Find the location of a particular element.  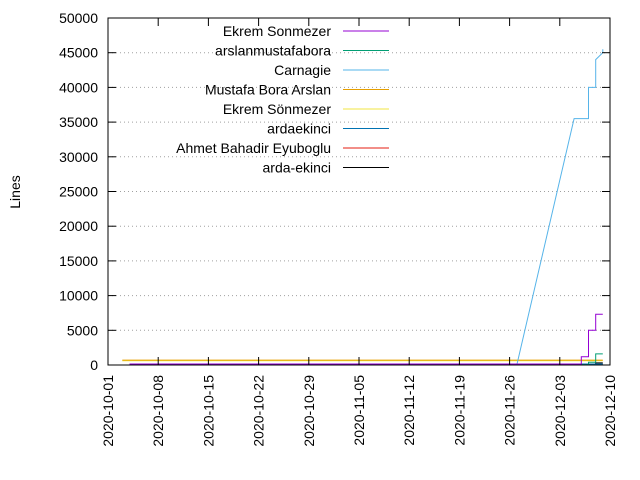

legend-label: Ahmet Bahadir Eyuboglu is located at coordinates (253, 148).